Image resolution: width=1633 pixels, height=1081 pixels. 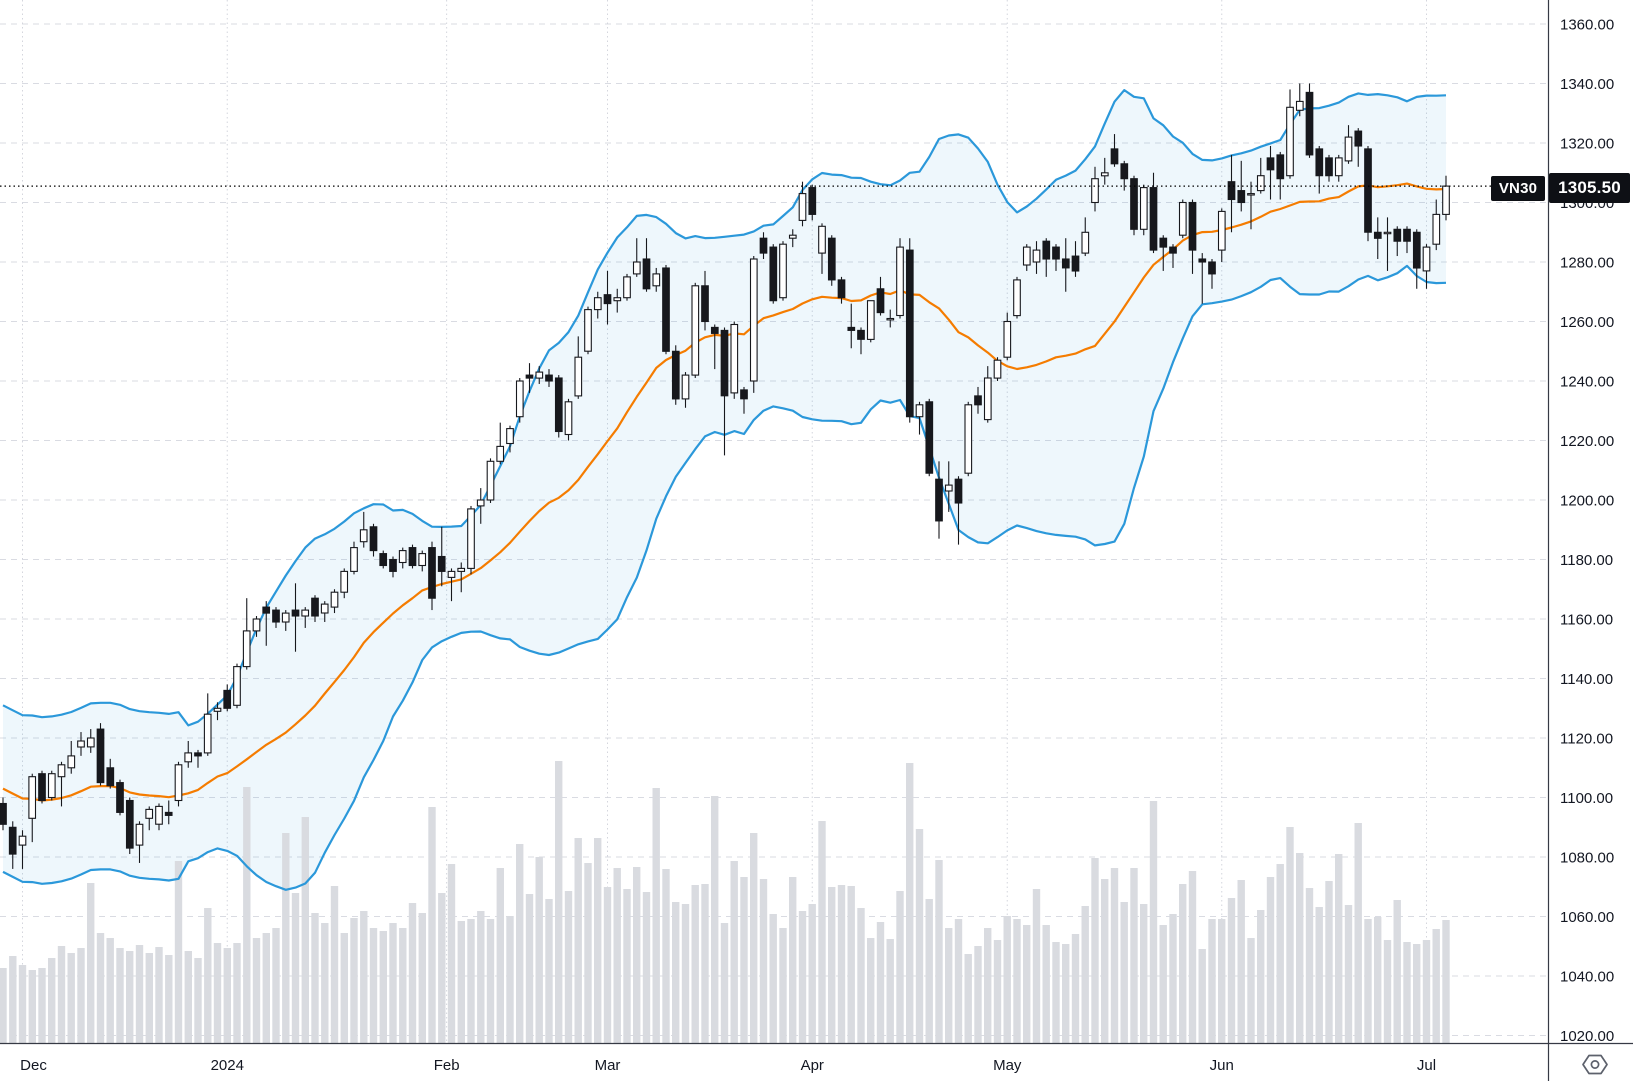 I want to click on price-tick-label: 1060.00, so click(x=1587, y=917).